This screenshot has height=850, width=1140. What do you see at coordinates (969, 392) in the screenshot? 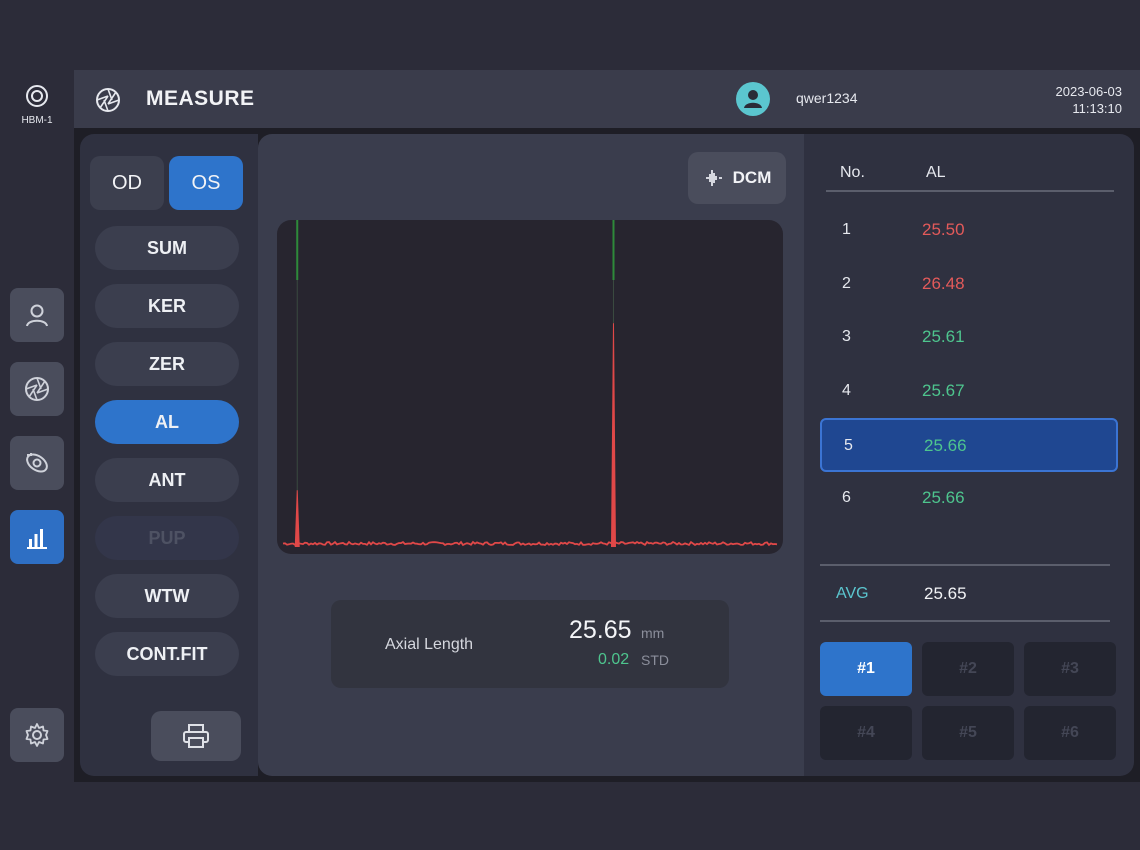
I see `table-row: 4 25.67` at bounding box center [969, 392].